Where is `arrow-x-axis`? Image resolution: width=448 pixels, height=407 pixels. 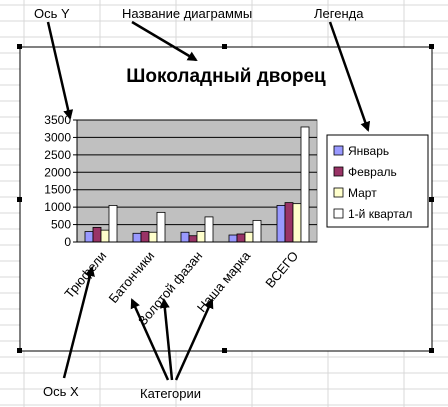 arrow-x-axis is located at coordinates (78, 322).